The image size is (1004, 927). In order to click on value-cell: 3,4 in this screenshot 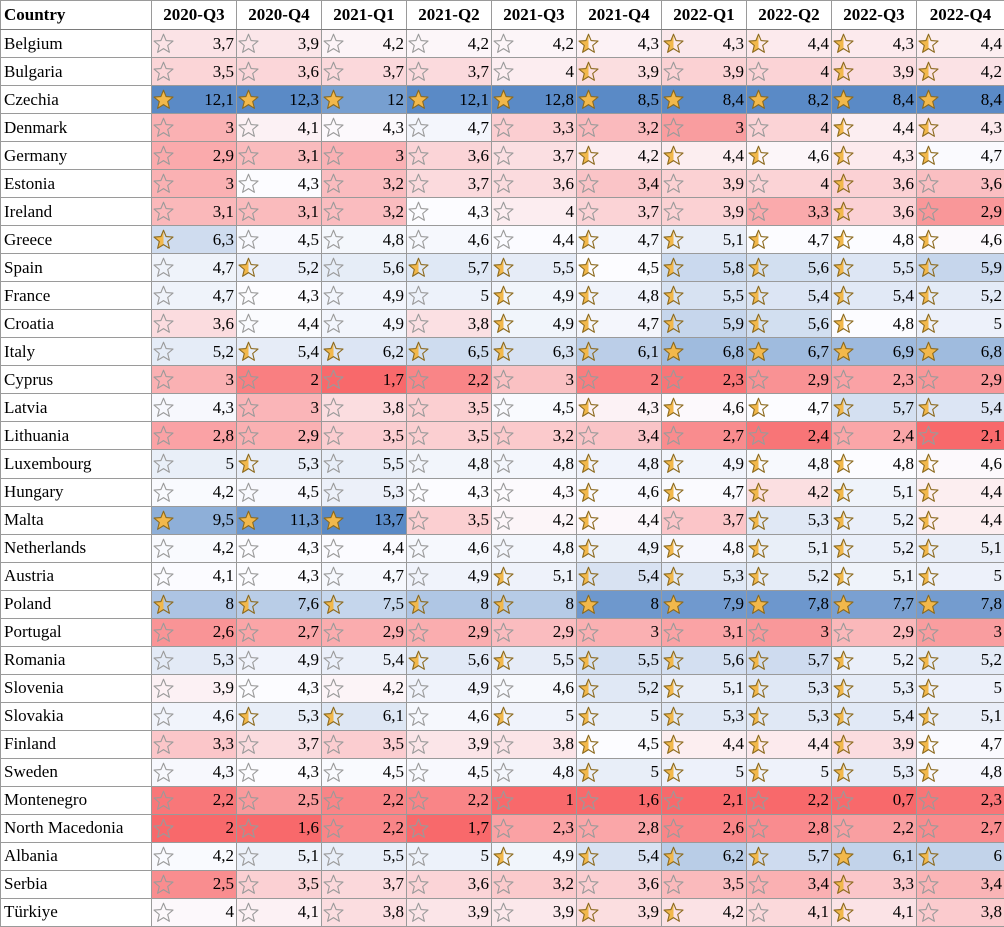, I will do `click(619, 184)`.